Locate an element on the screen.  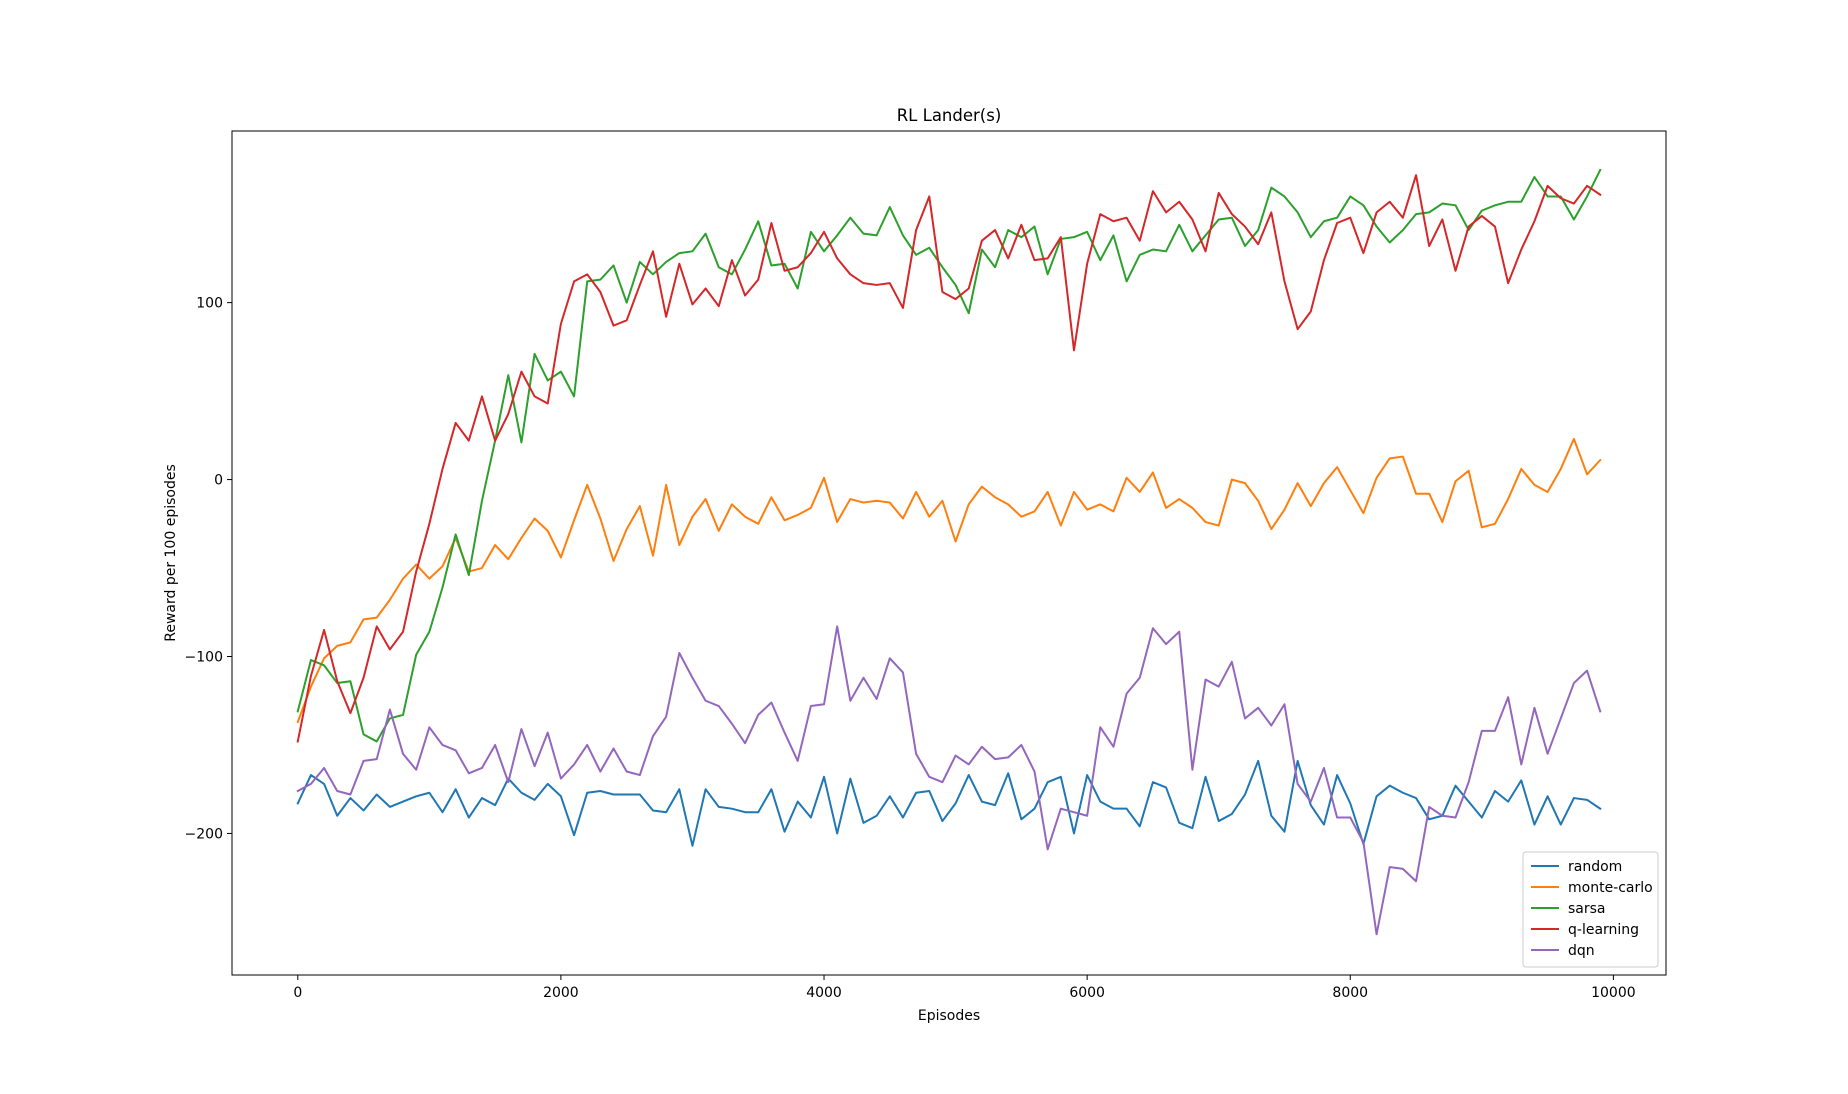
legend: random monte-carlo sarsa q-learning dqn is located at coordinates (1590, 909).